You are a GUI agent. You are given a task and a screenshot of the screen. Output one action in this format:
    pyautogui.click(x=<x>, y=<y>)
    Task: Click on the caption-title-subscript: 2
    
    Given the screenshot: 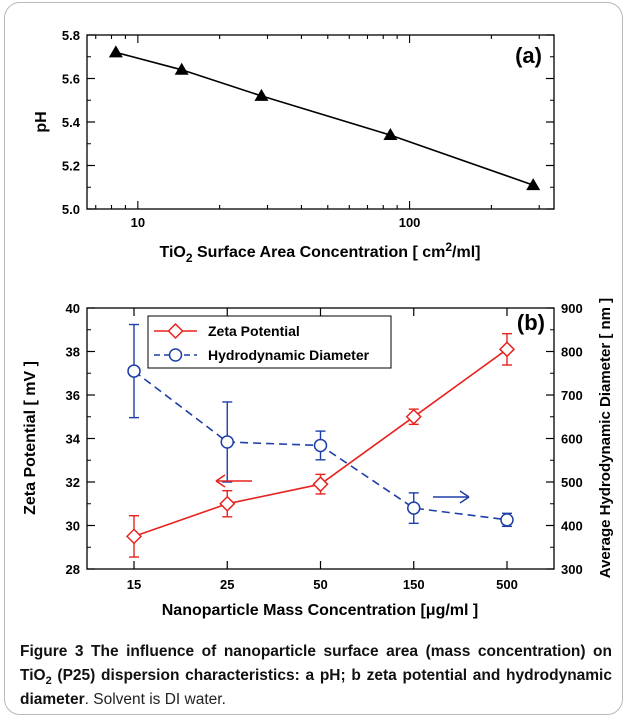 What is the action you would take?
    pyautogui.click(x=48, y=681)
    